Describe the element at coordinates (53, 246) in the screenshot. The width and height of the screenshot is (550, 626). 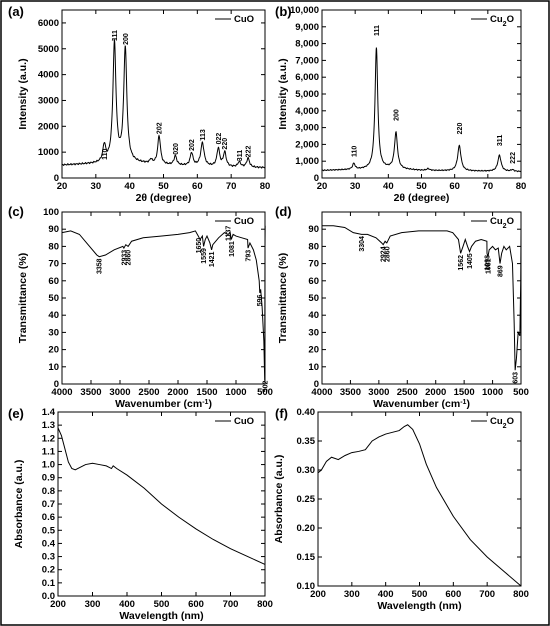
I see `y-tick-label-c: 80` at that location.